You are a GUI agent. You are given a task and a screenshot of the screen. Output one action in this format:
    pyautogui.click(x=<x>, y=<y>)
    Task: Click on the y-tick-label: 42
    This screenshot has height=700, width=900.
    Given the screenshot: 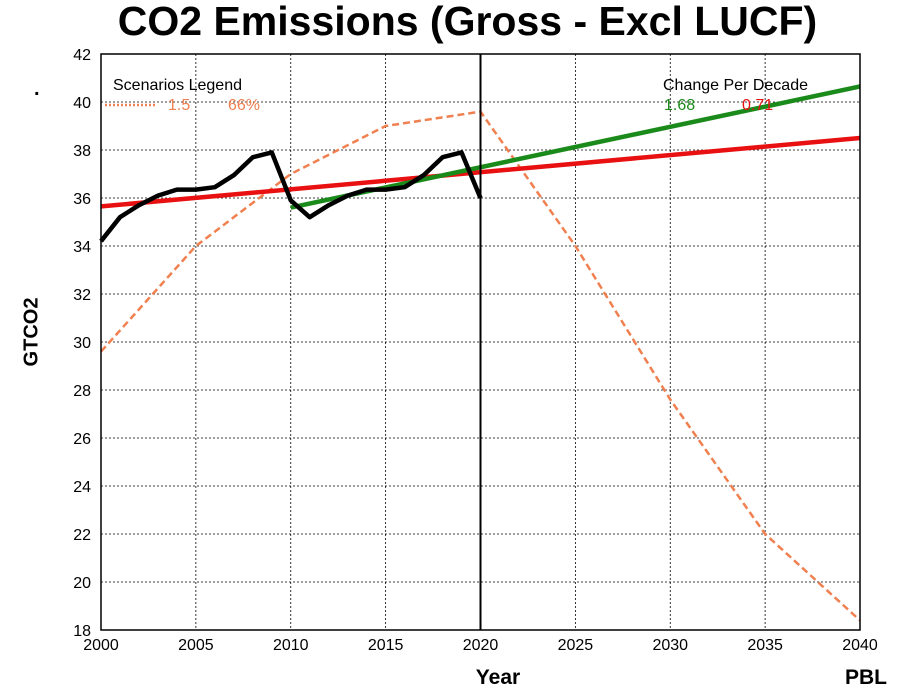 What is the action you would take?
    pyautogui.click(x=82, y=55)
    